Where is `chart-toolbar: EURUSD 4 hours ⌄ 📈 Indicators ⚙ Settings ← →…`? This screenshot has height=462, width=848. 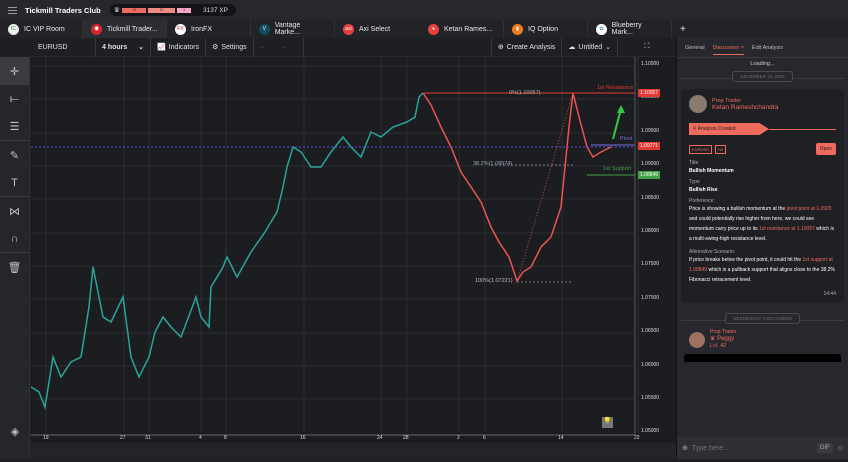
chart-toolbar: EURUSD 4 hours ⌄ 📈 Indicators ⚙ Settings ← →… is located at coordinates (353, 47).